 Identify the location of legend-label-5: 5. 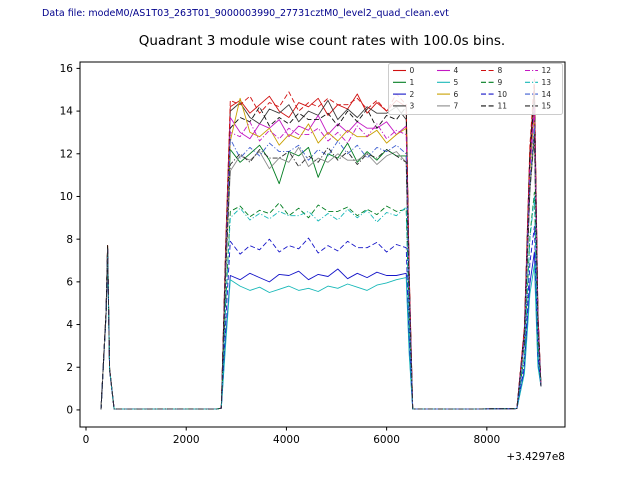
(456, 82).